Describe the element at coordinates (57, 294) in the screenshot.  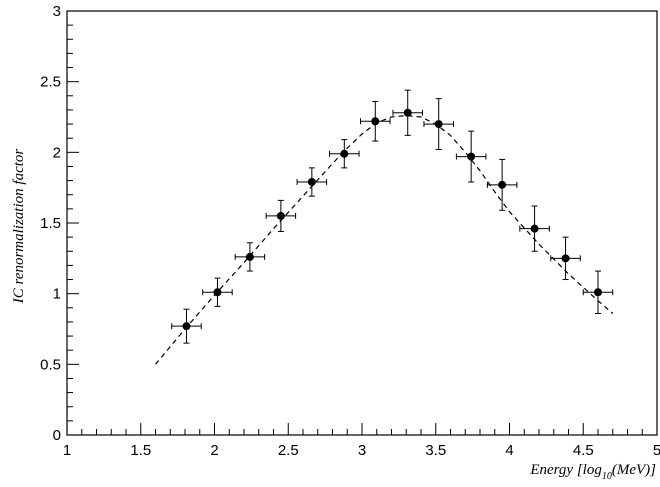
I see `y-tick-label: 1` at that location.